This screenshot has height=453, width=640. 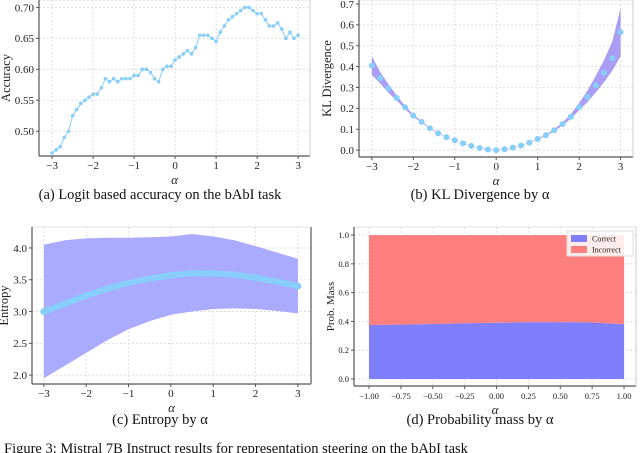 I want to click on y-tick-label: 0.70, so click(x=25, y=8).